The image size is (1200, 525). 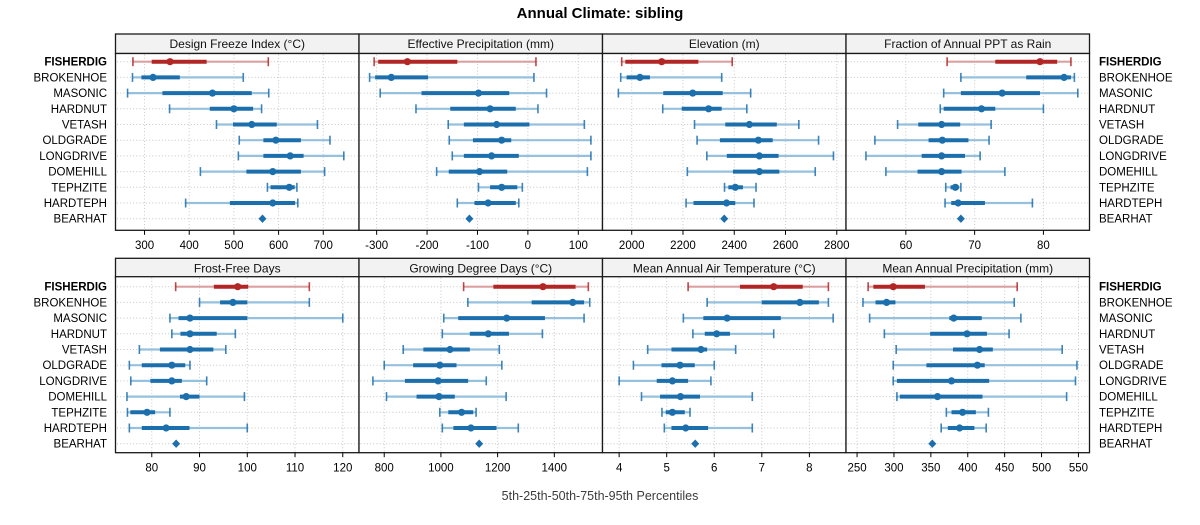 I want to click on panel-frost-free-days: Frost-Free Days 80 90 100 110 120, so click(x=237, y=366).